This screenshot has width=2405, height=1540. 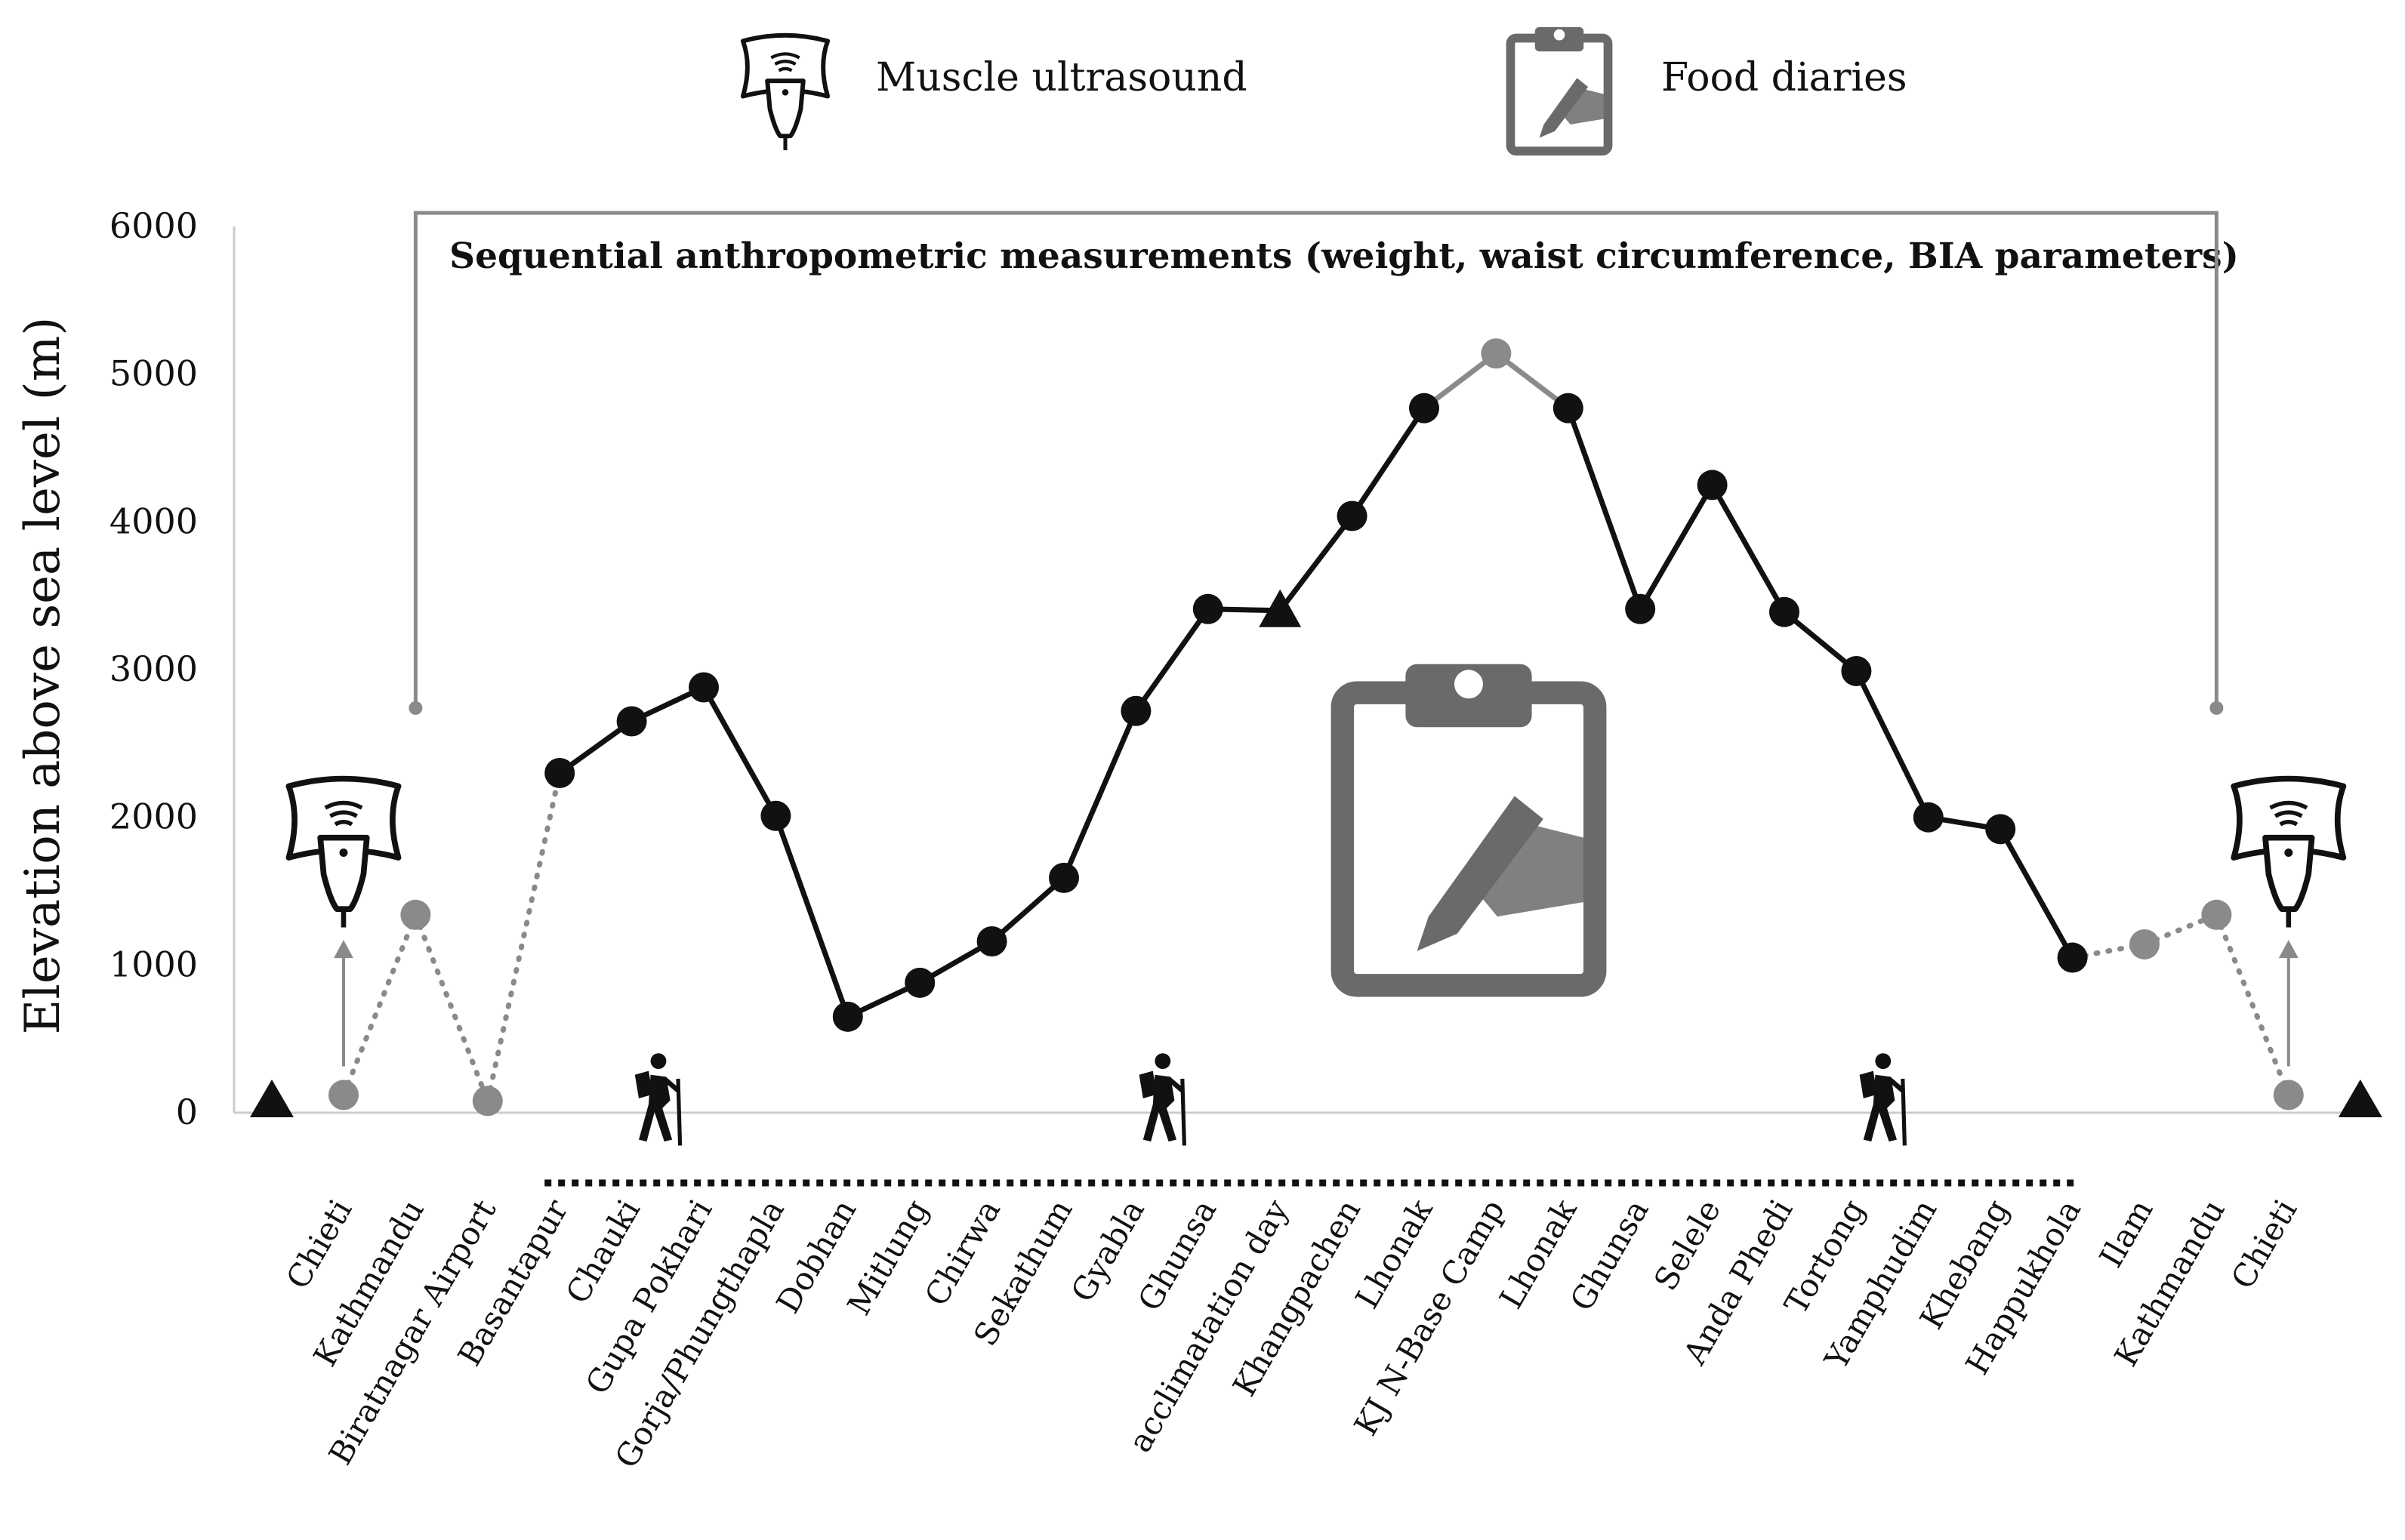 What do you see at coordinates (1061, 77) in the screenshot?
I see `legend-ultrasound-label: Muscle ultrasound` at bounding box center [1061, 77].